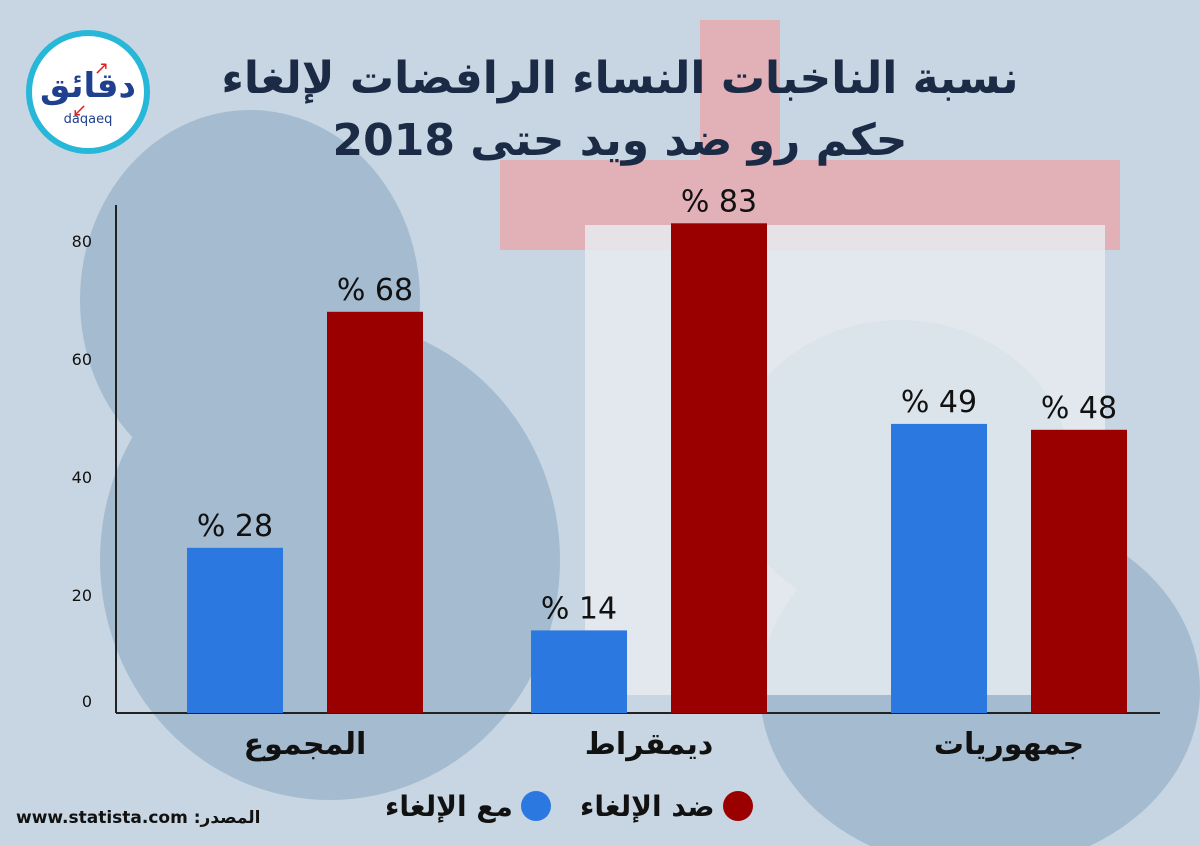  What do you see at coordinates (737, 806) in the screenshot?
I see `legend-swatch-against` at bounding box center [737, 806].